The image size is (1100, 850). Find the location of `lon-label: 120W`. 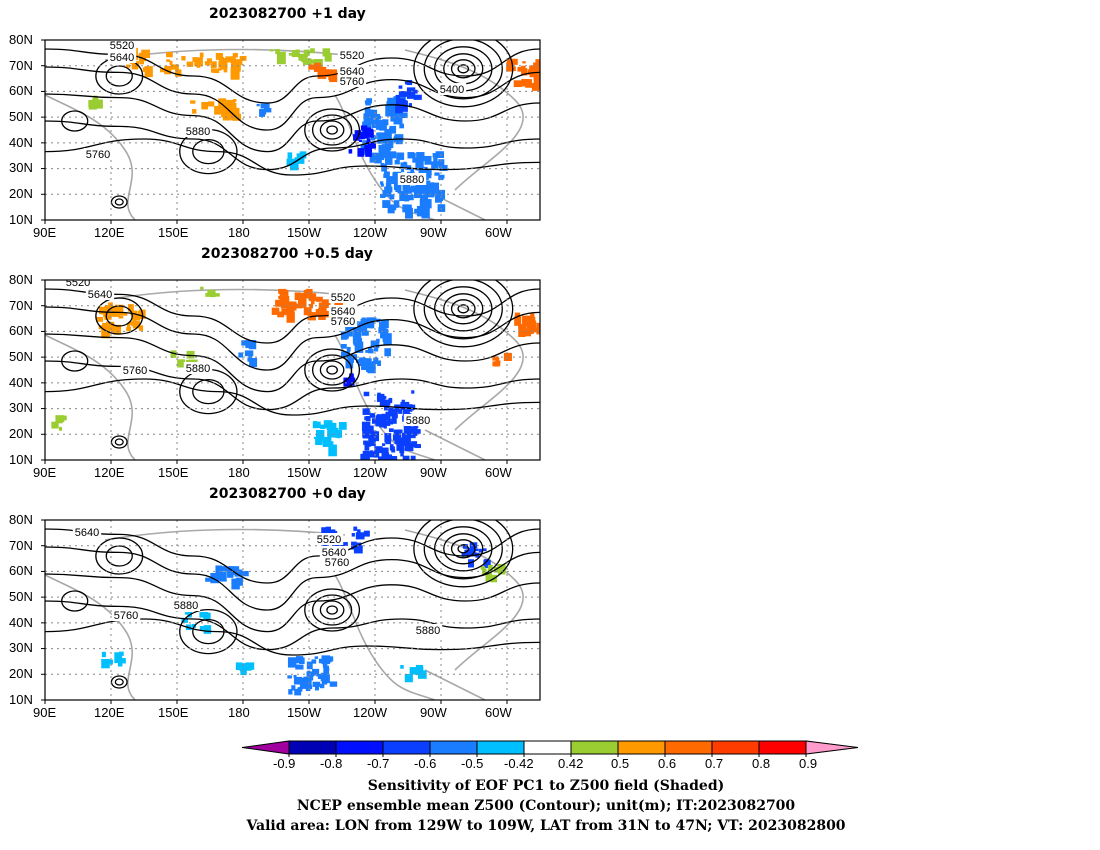

lon-label: 120W is located at coordinates (370, 472).